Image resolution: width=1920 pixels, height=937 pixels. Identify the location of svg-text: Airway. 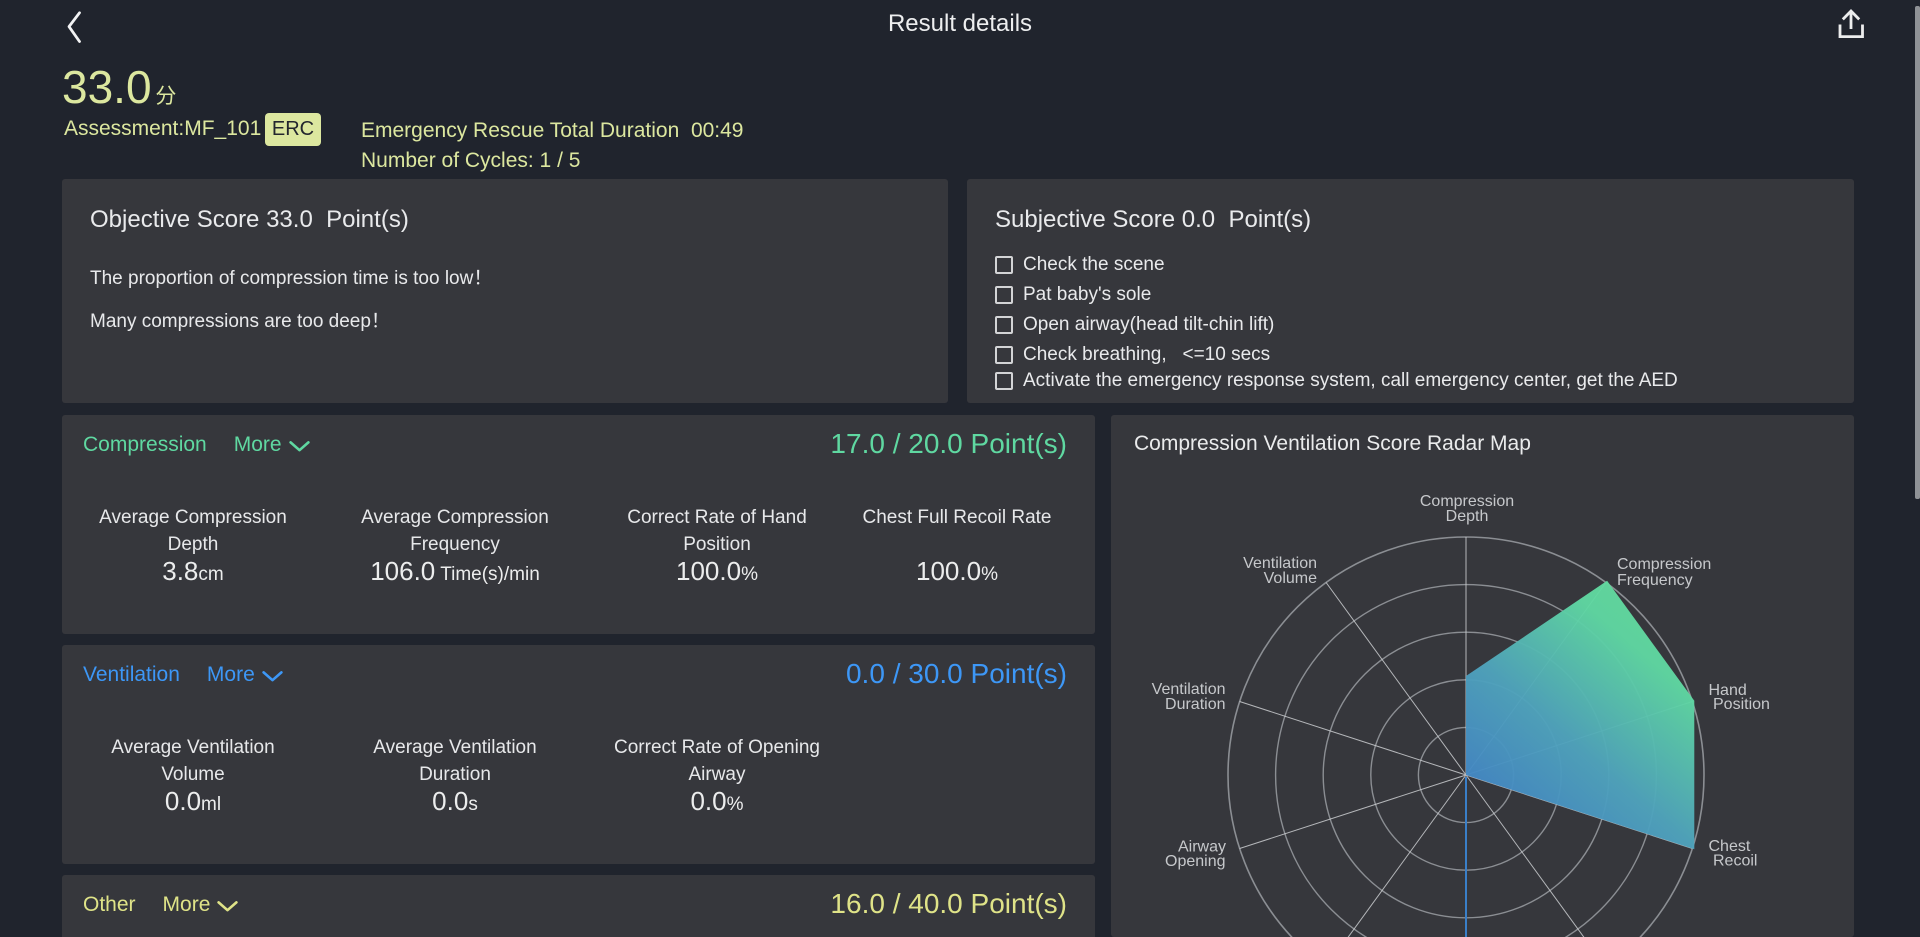
(1202, 847).